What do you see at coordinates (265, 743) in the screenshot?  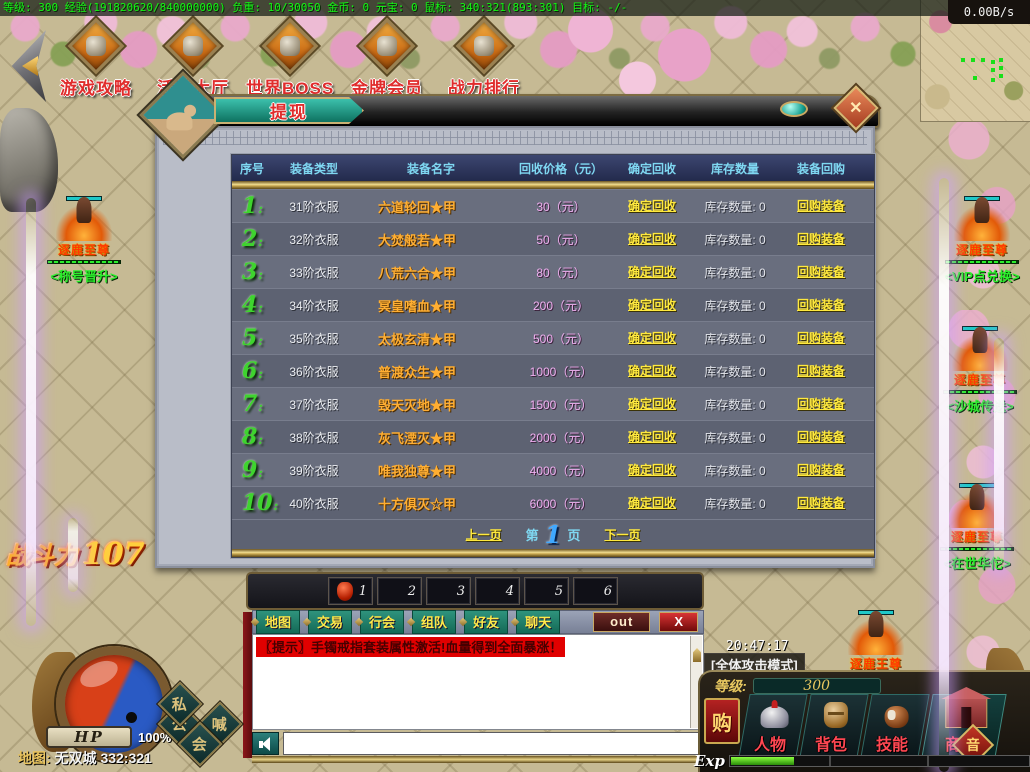 I see `speaker-icon` at bounding box center [265, 743].